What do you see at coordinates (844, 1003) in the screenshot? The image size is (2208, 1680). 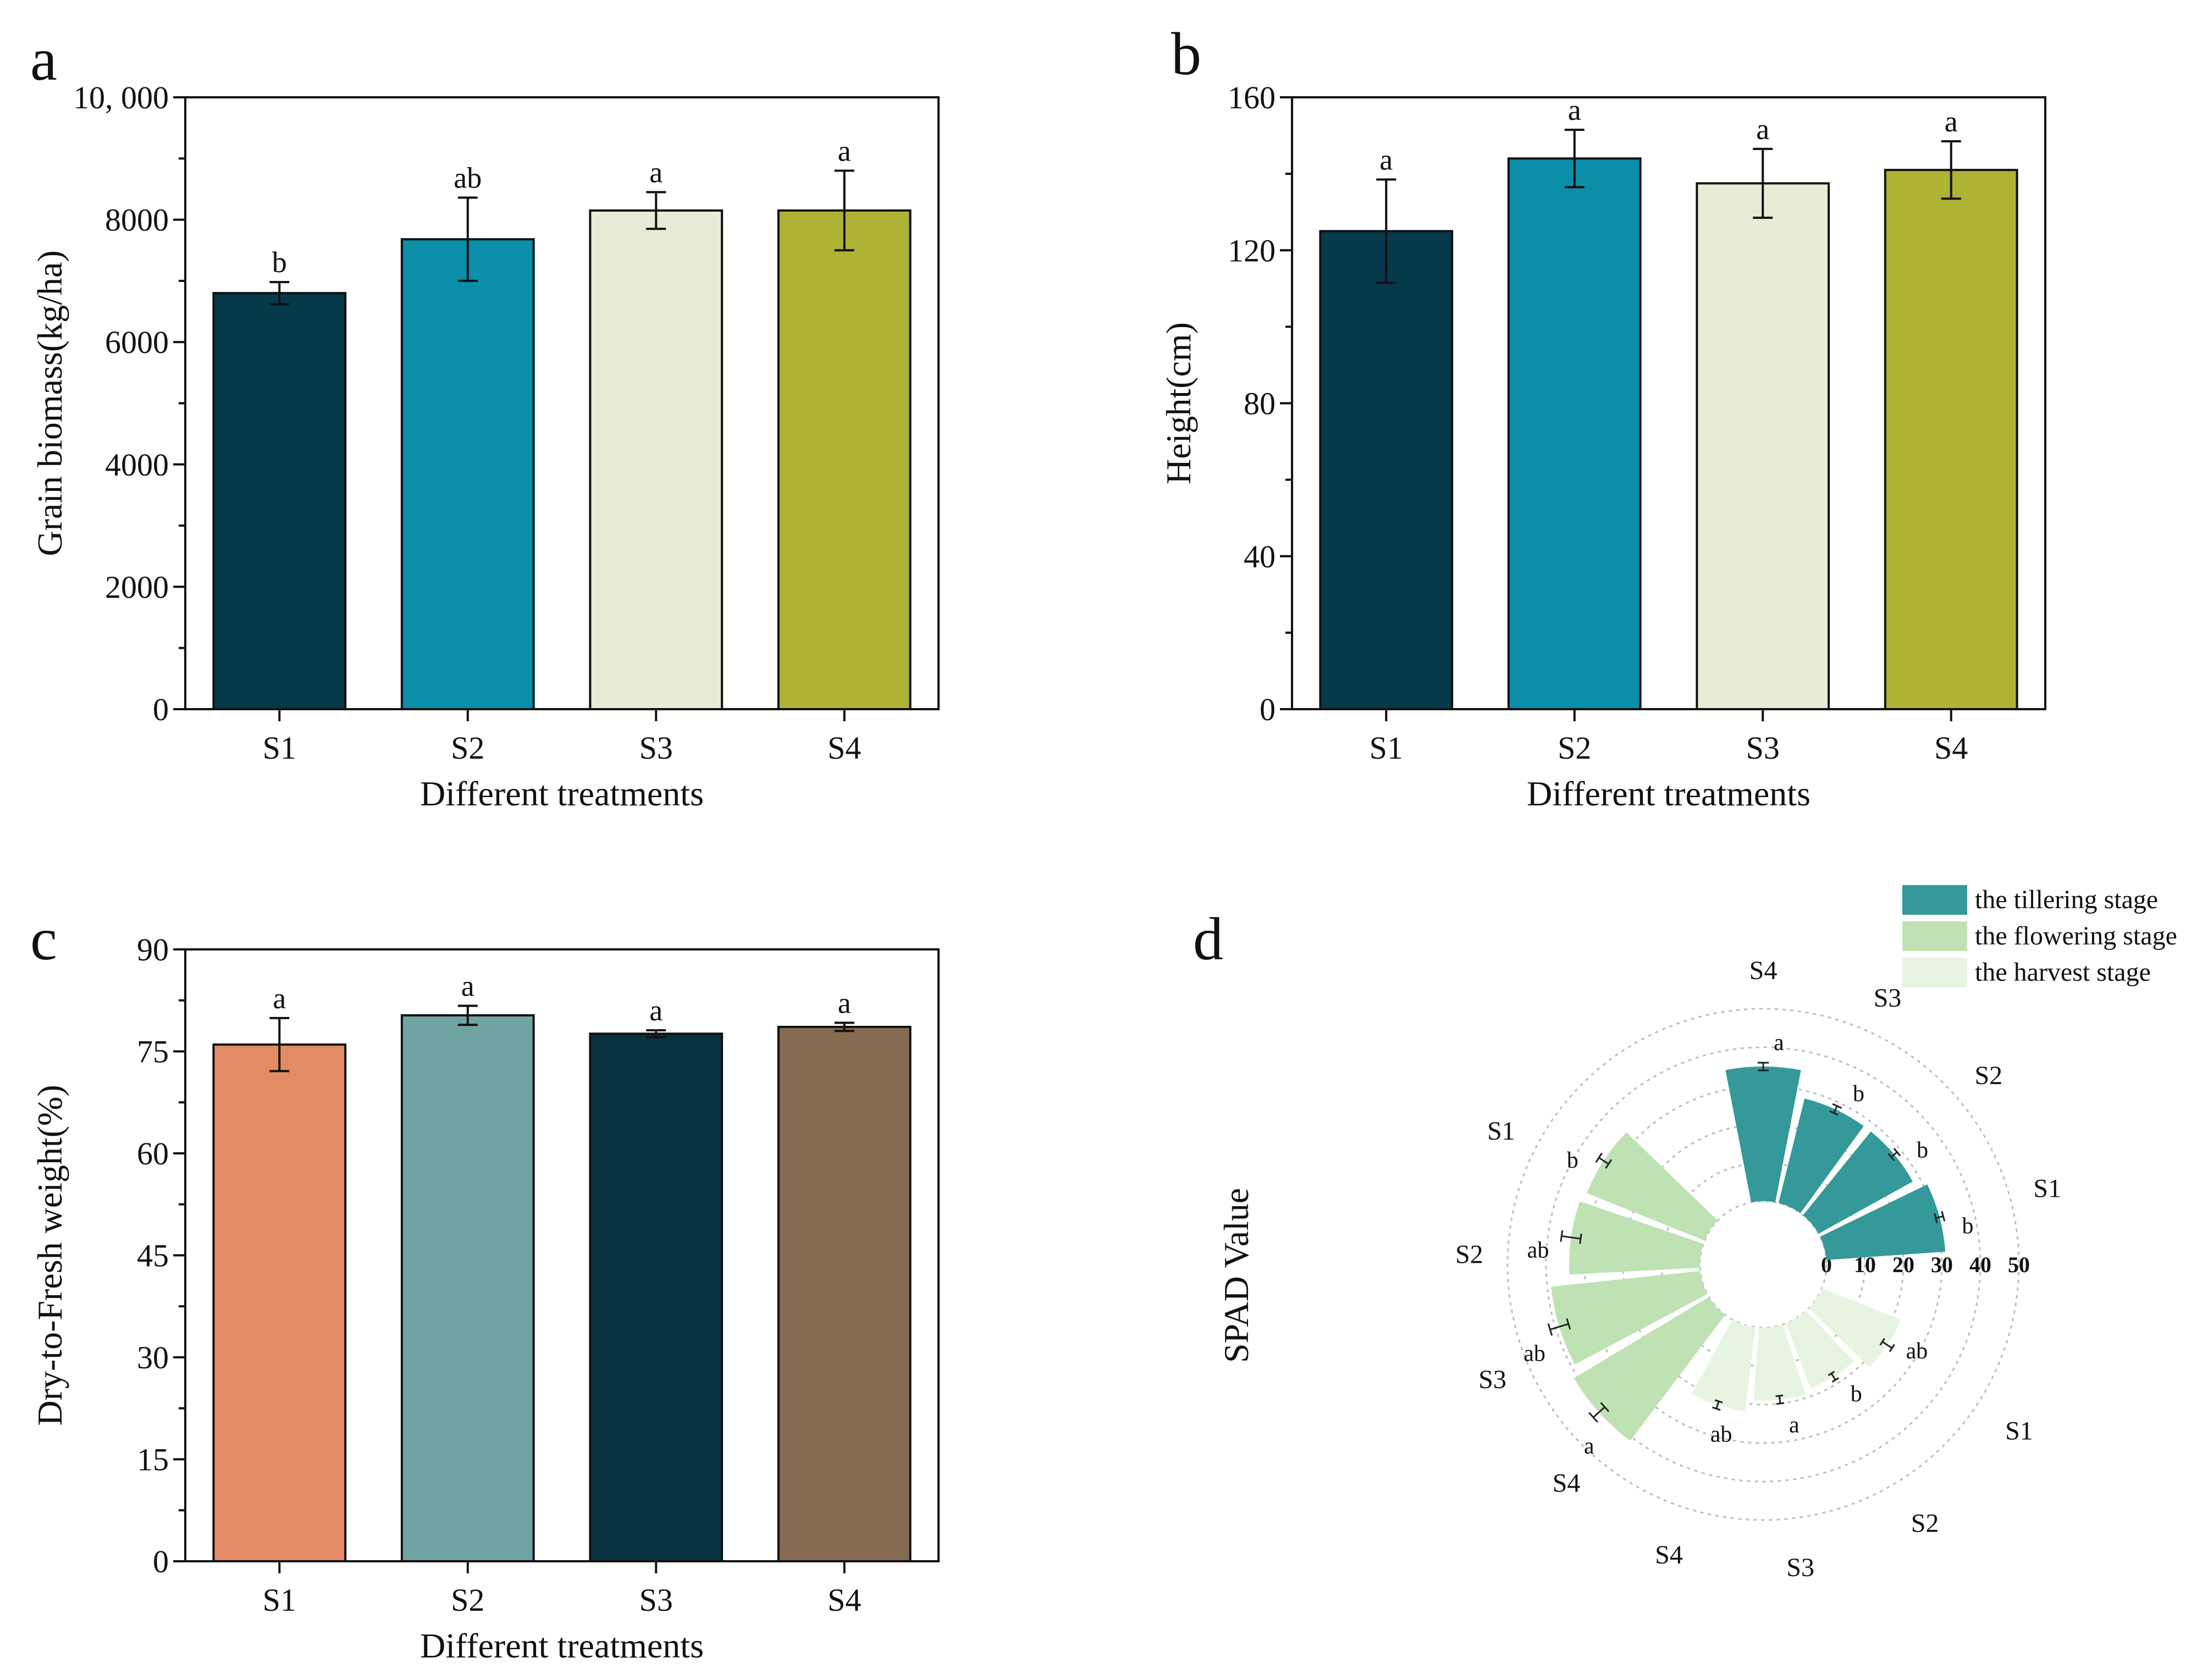 I see `sig-letter-S4: a` at bounding box center [844, 1003].